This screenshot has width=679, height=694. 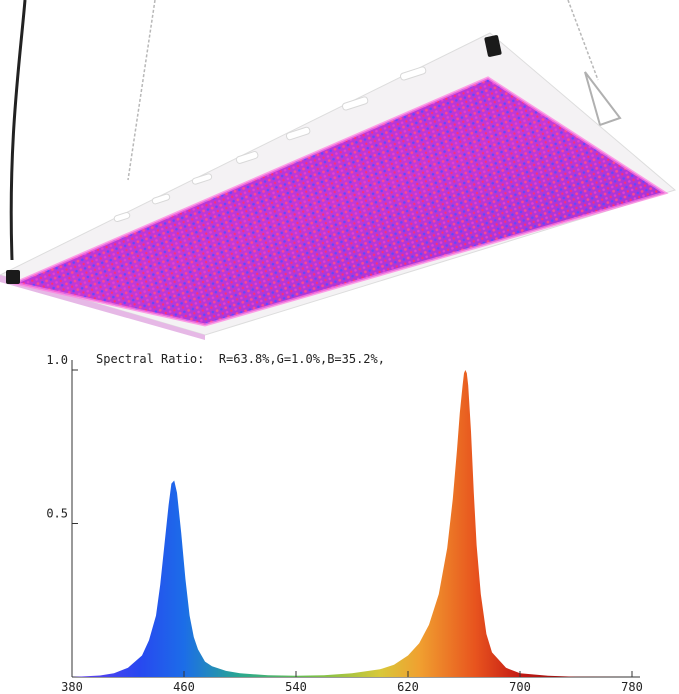 What do you see at coordinates (632, 687) in the screenshot?
I see `x-tick-label-780: 780` at bounding box center [632, 687].